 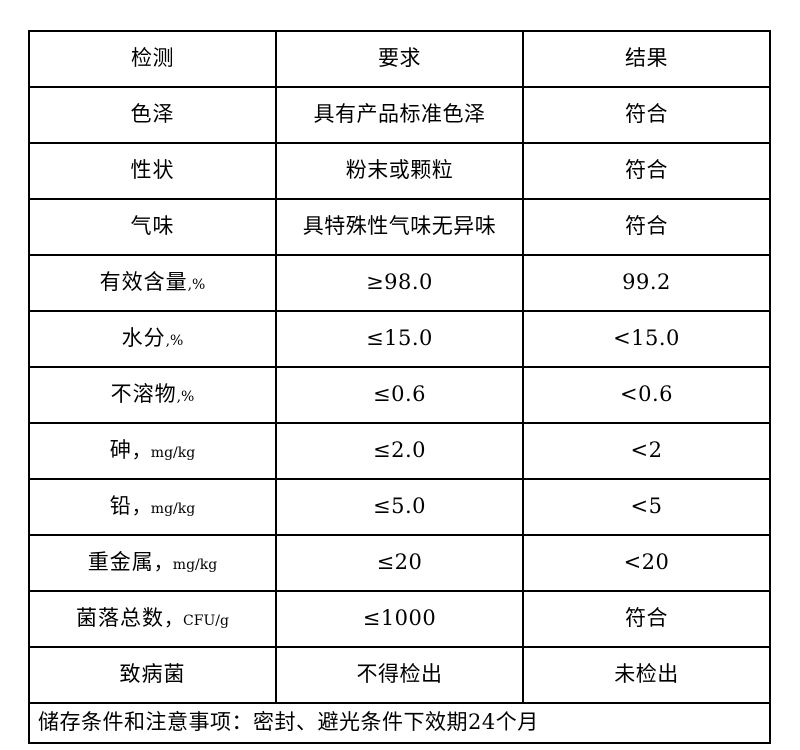 I want to click on cell-item: 气味, so click(x=152, y=227).